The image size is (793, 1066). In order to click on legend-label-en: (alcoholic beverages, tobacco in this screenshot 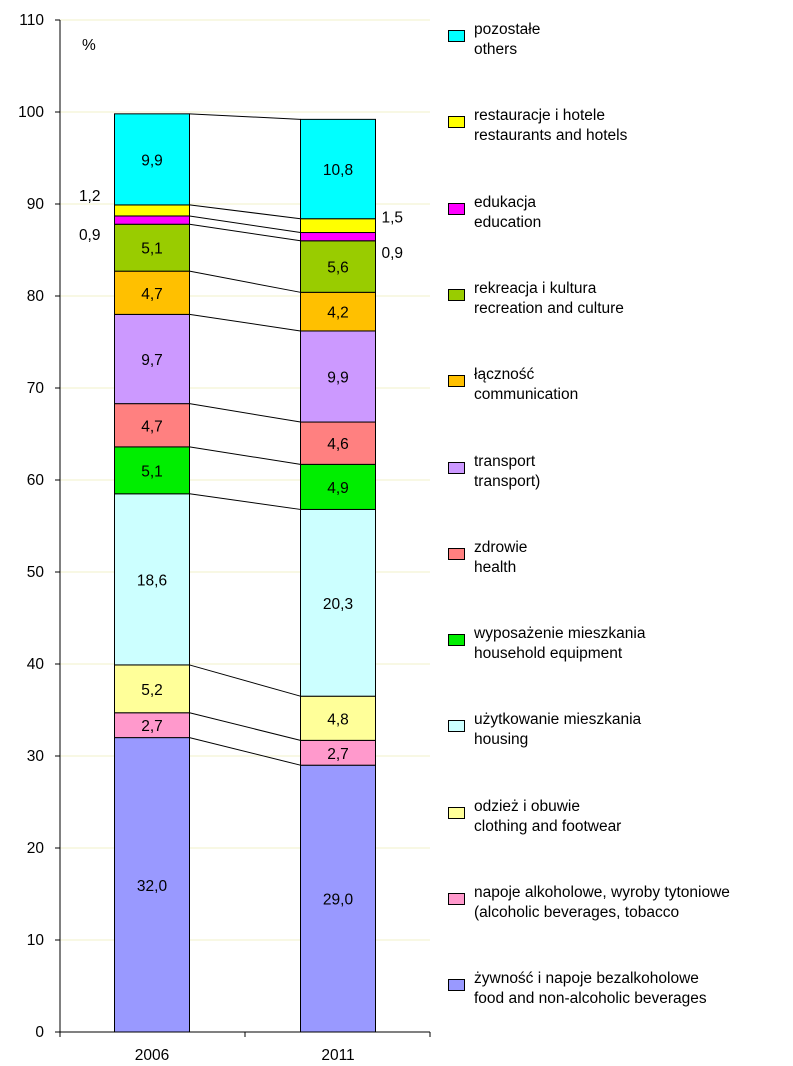, I will do `click(577, 912)`.